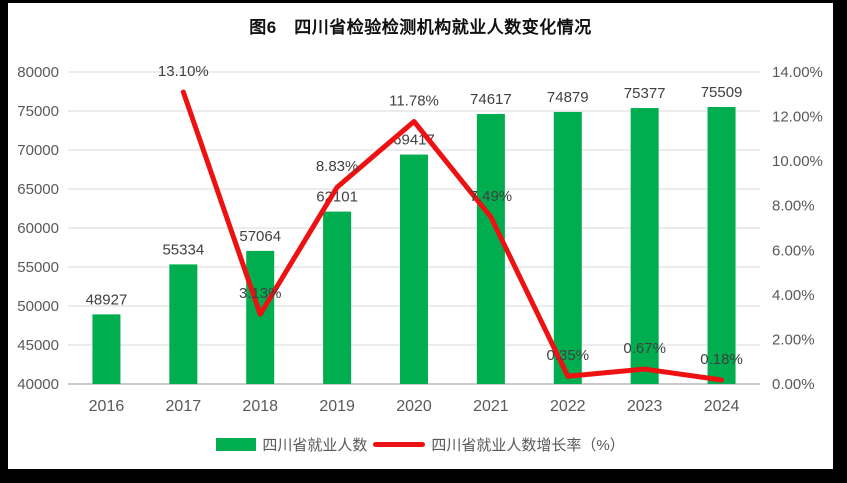 Image resolution: width=847 pixels, height=483 pixels. What do you see at coordinates (107, 299) in the screenshot?
I see `bar-data-label: 48927` at bounding box center [107, 299].